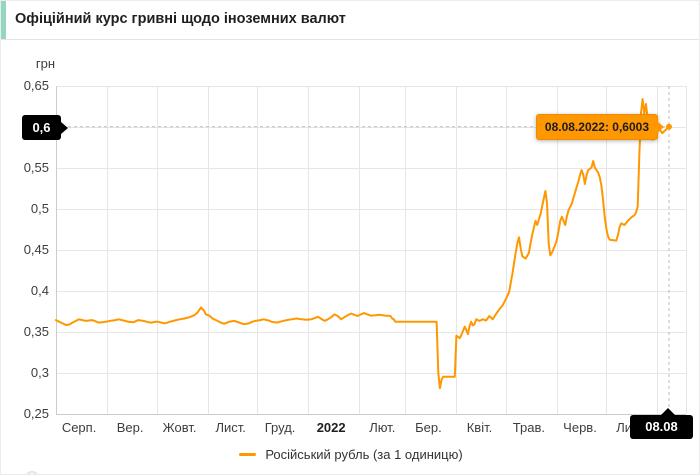  I want to click on x-tick-label: Лист., so click(230, 427).